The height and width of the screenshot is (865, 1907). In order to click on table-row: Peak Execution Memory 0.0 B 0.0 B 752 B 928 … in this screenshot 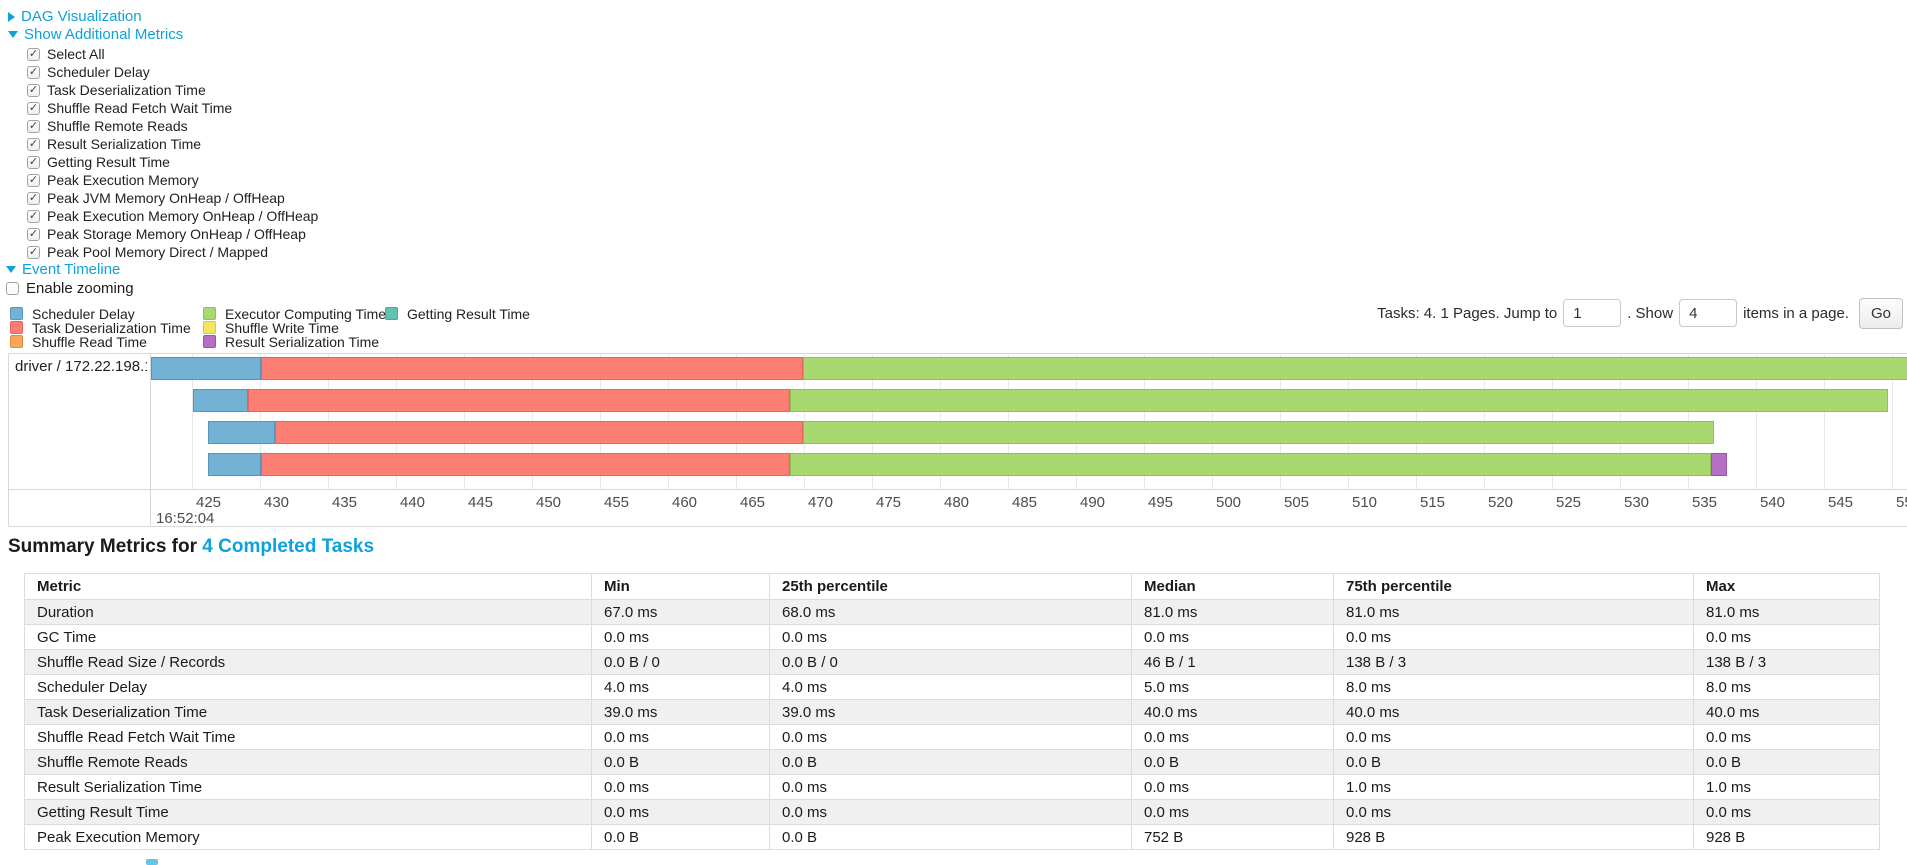, I will do `click(952, 837)`.